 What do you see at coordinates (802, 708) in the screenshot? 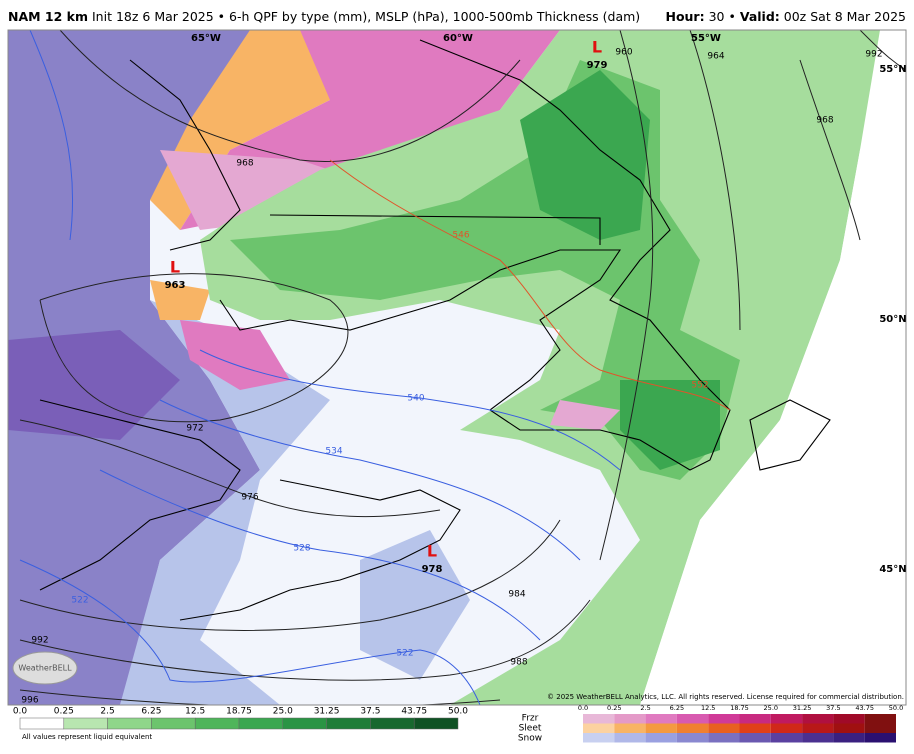
I see `type-tick-label: 31.25` at bounding box center [802, 708].